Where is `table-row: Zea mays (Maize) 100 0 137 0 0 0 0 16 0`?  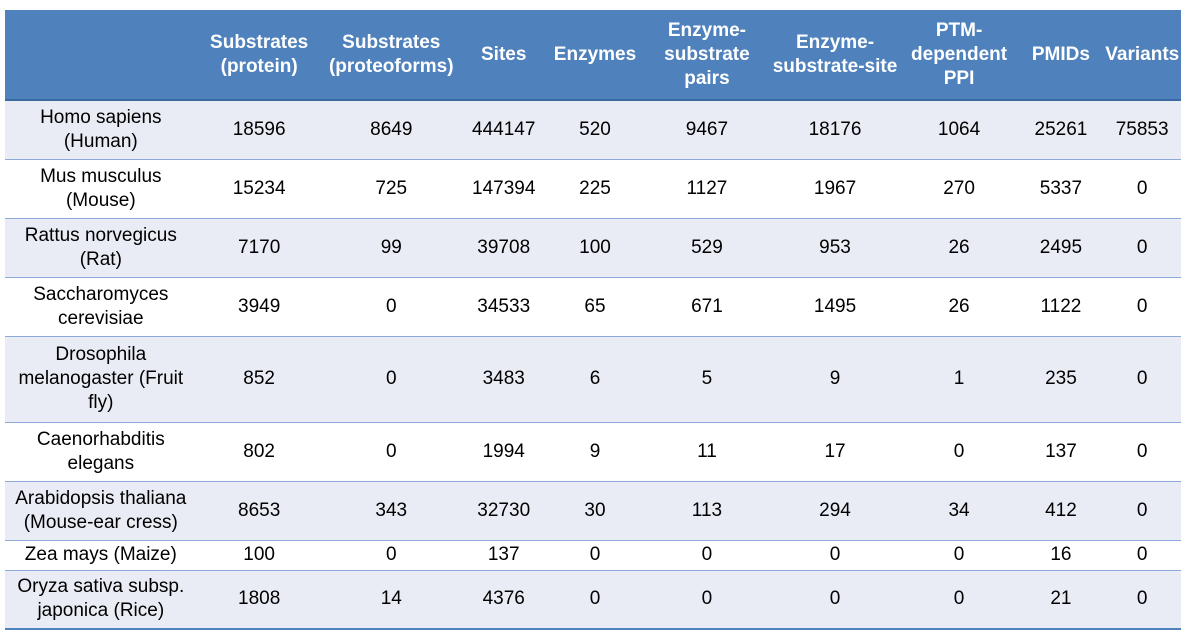 table-row: Zea mays (Maize) 100 0 137 0 0 0 0 16 0 is located at coordinates (593, 555).